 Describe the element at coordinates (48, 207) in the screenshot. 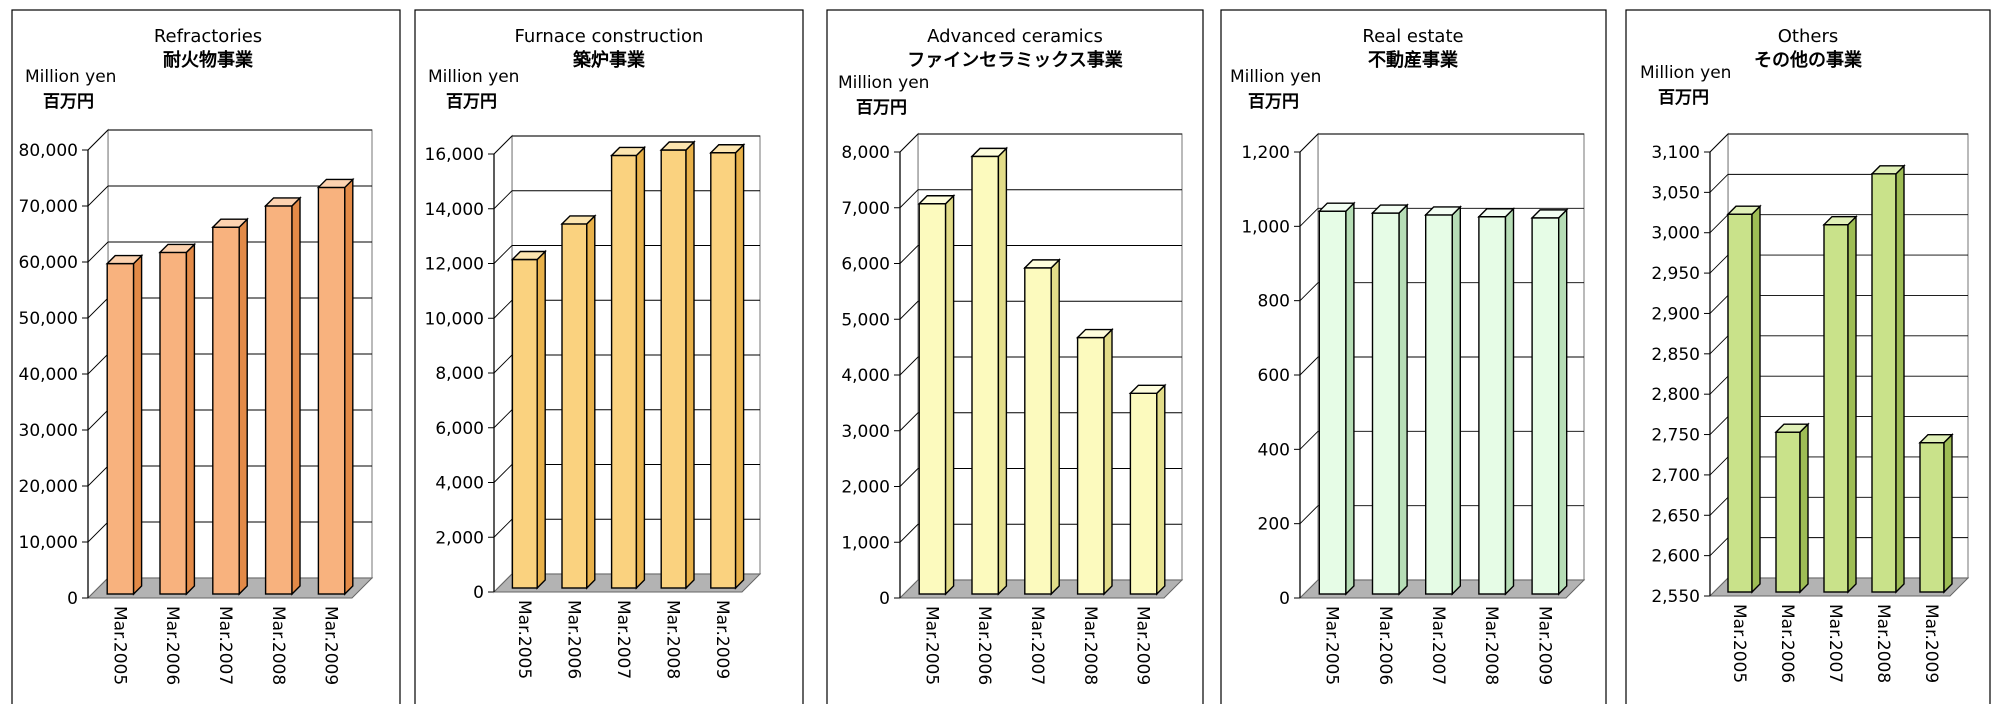

I see `y-tick-label: 70,000` at that location.